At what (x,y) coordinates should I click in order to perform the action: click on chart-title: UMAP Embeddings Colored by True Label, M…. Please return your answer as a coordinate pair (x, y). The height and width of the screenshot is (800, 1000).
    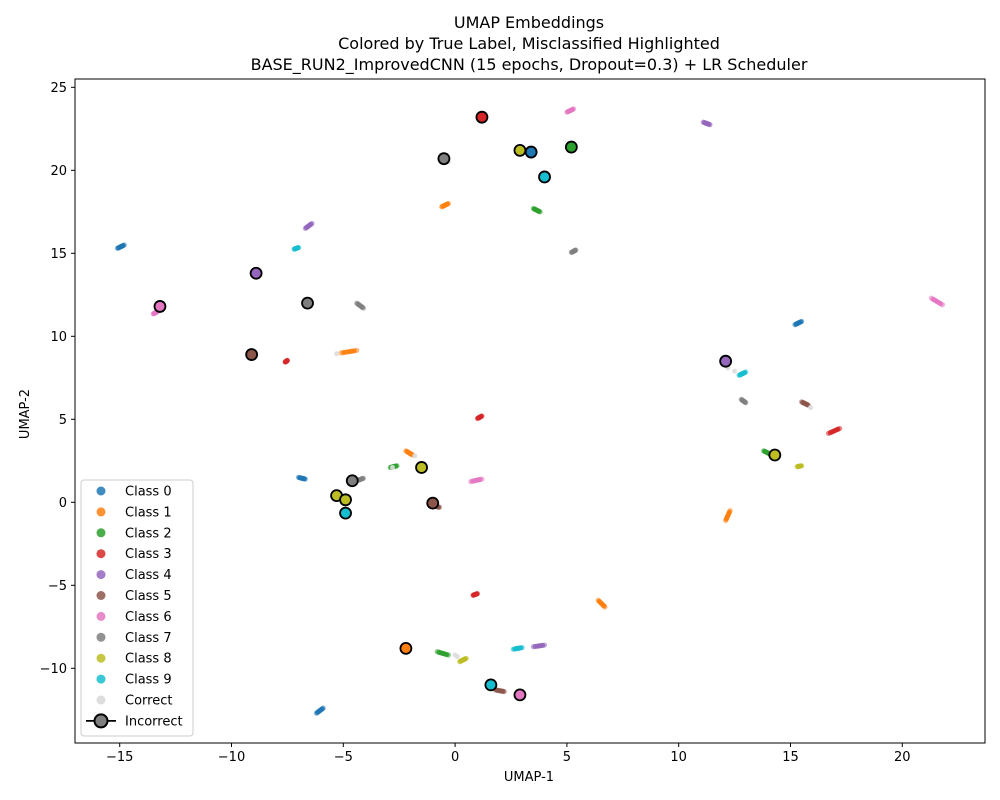
    Looking at the image, I should click on (529, 44).